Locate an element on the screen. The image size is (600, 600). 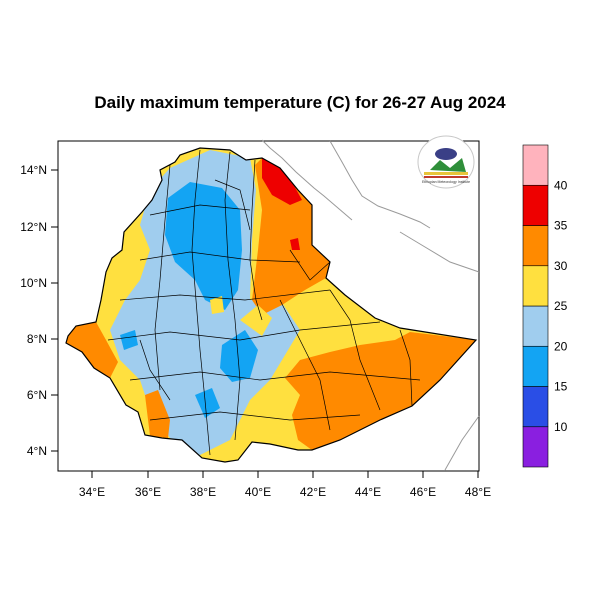
cloud-icon is located at coordinates (446, 154).